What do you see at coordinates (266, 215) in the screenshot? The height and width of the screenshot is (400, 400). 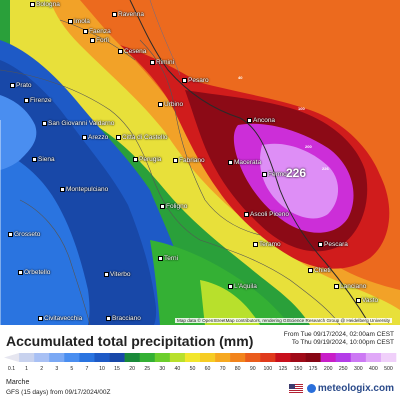 I see `city-label: Ascoli Piceno` at bounding box center [266, 215].